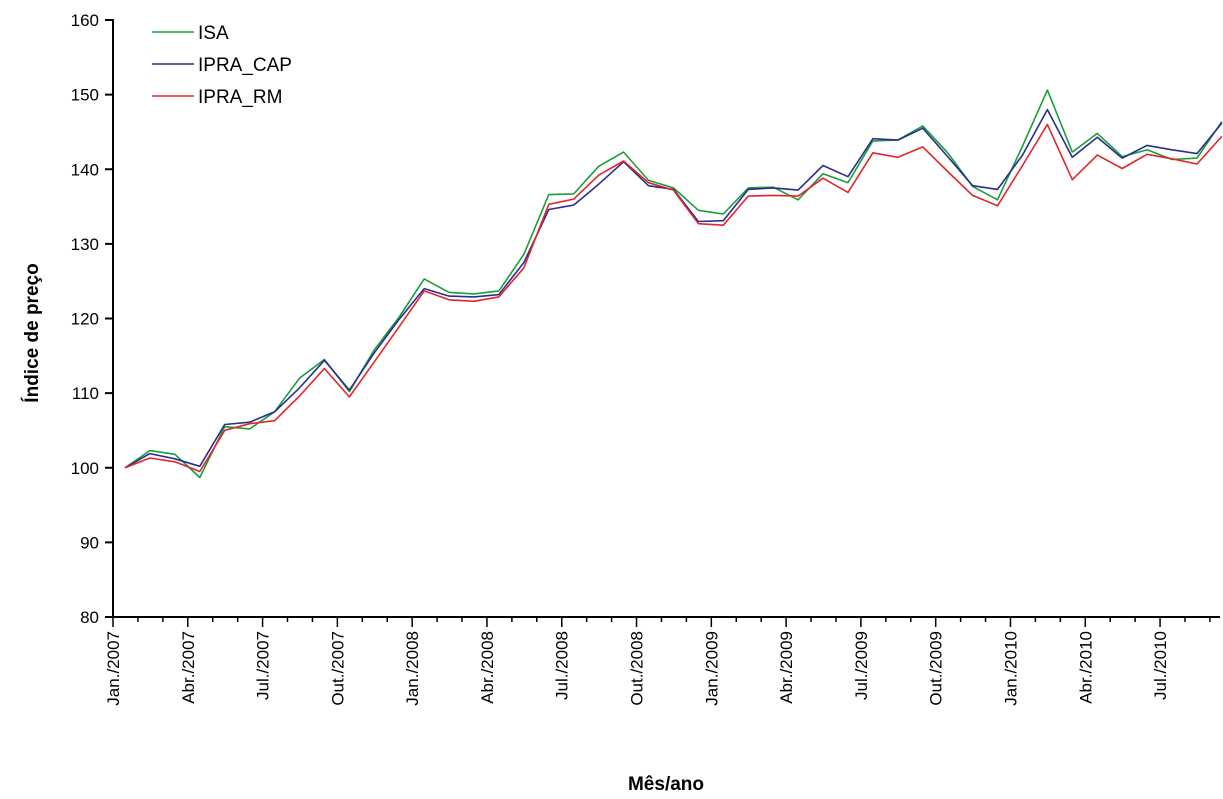 The height and width of the screenshot is (799, 1223). Describe the element at coordinates (85, 20) in the screenshot. I see `y-tick-label: 160` at that location.